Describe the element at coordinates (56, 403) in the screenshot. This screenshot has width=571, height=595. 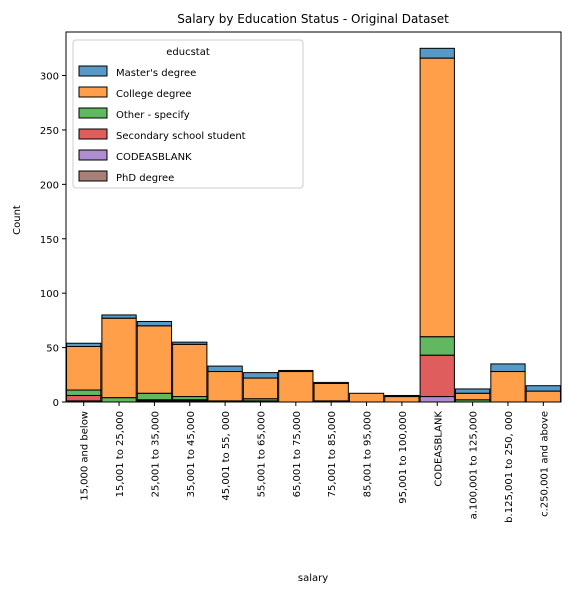
I see `y-tick-label: 0` at that location.